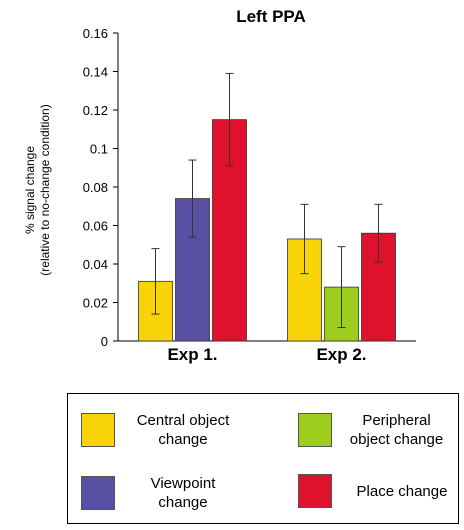  I want to click on y-tick-label: 0.02, so click(95, 303).